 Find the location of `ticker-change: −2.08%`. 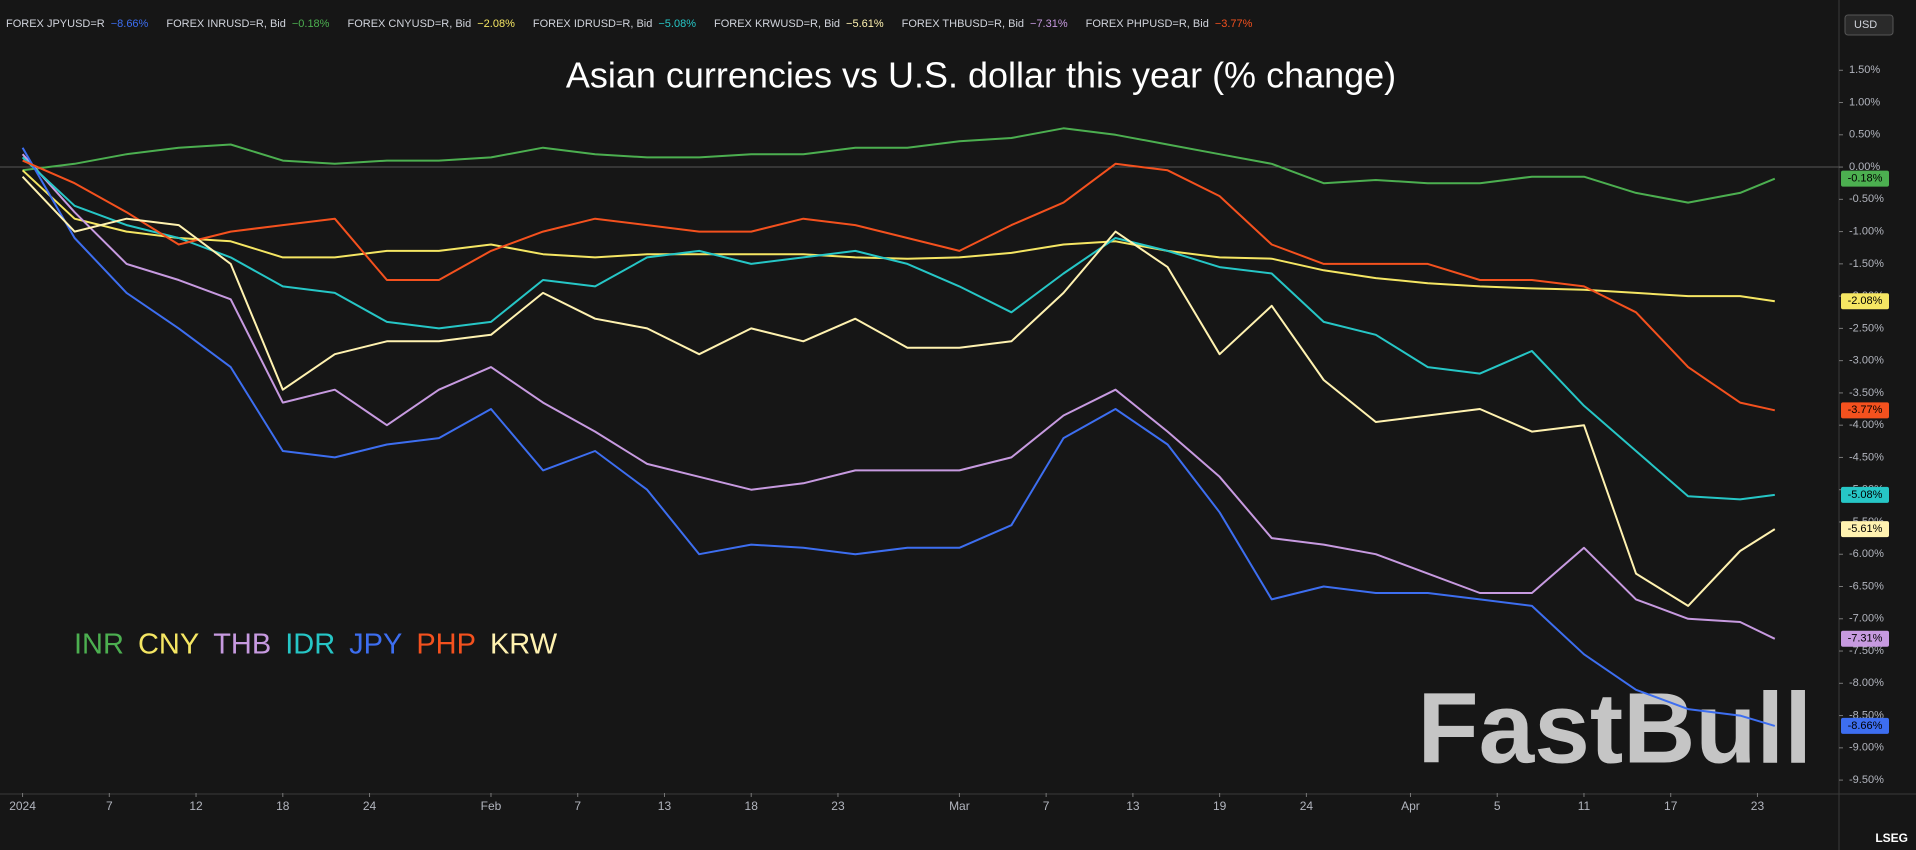

ticker-change: −2.08% is located at coordinates (496, 24).